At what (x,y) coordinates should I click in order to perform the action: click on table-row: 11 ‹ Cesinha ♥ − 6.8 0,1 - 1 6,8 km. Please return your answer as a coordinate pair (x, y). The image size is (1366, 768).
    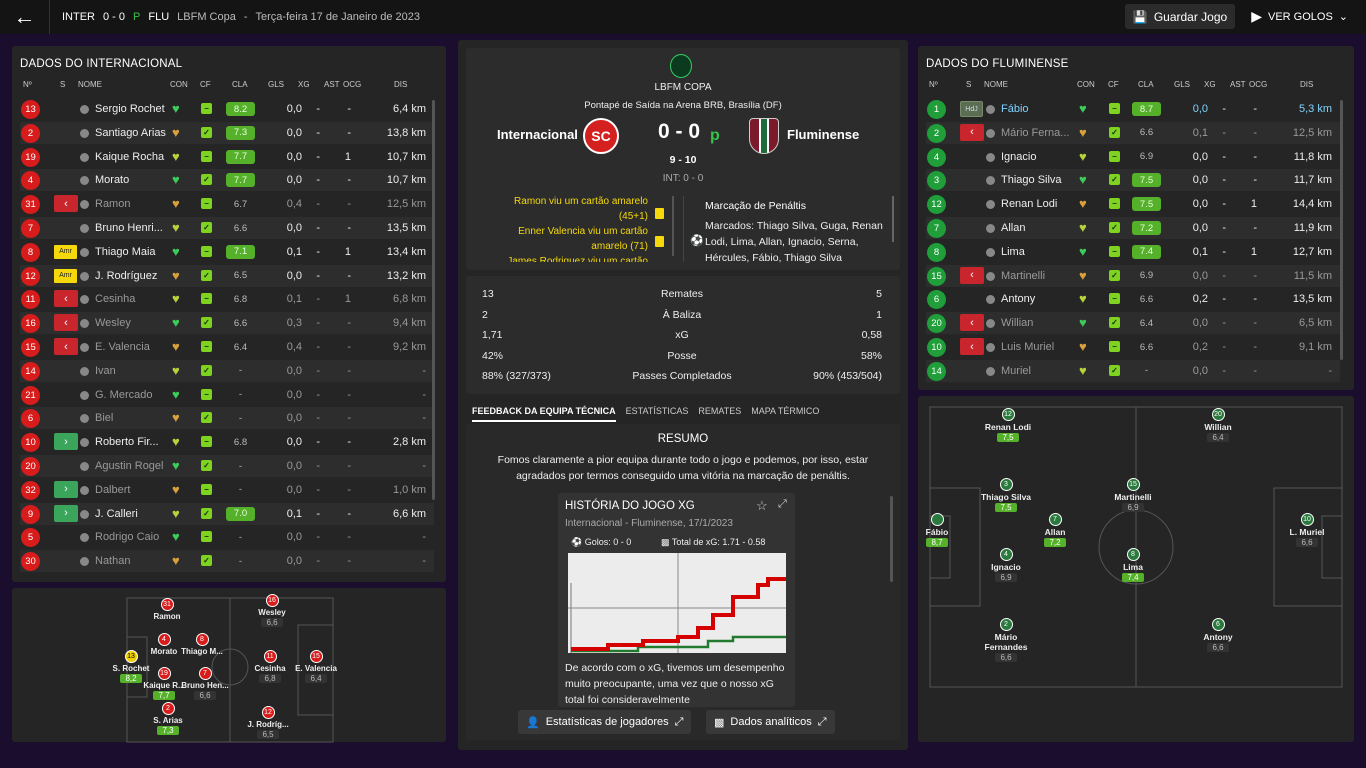
    Looking at the image, I should click on (227, 299).